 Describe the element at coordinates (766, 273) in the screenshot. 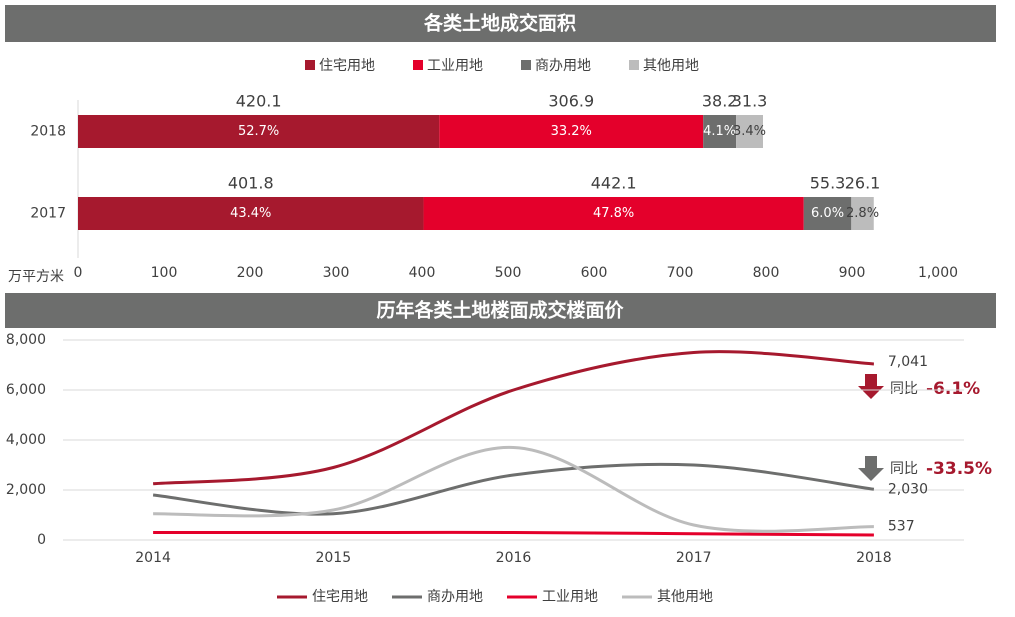

I see `x-tick-label: 800` at that location.